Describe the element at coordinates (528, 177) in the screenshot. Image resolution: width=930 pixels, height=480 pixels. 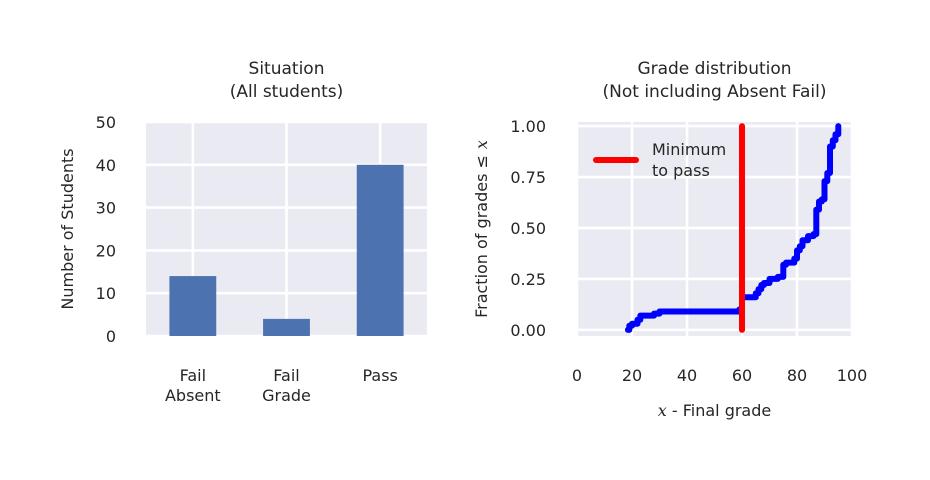
I see `cdf-y-tick-label: 0.75` at that location.